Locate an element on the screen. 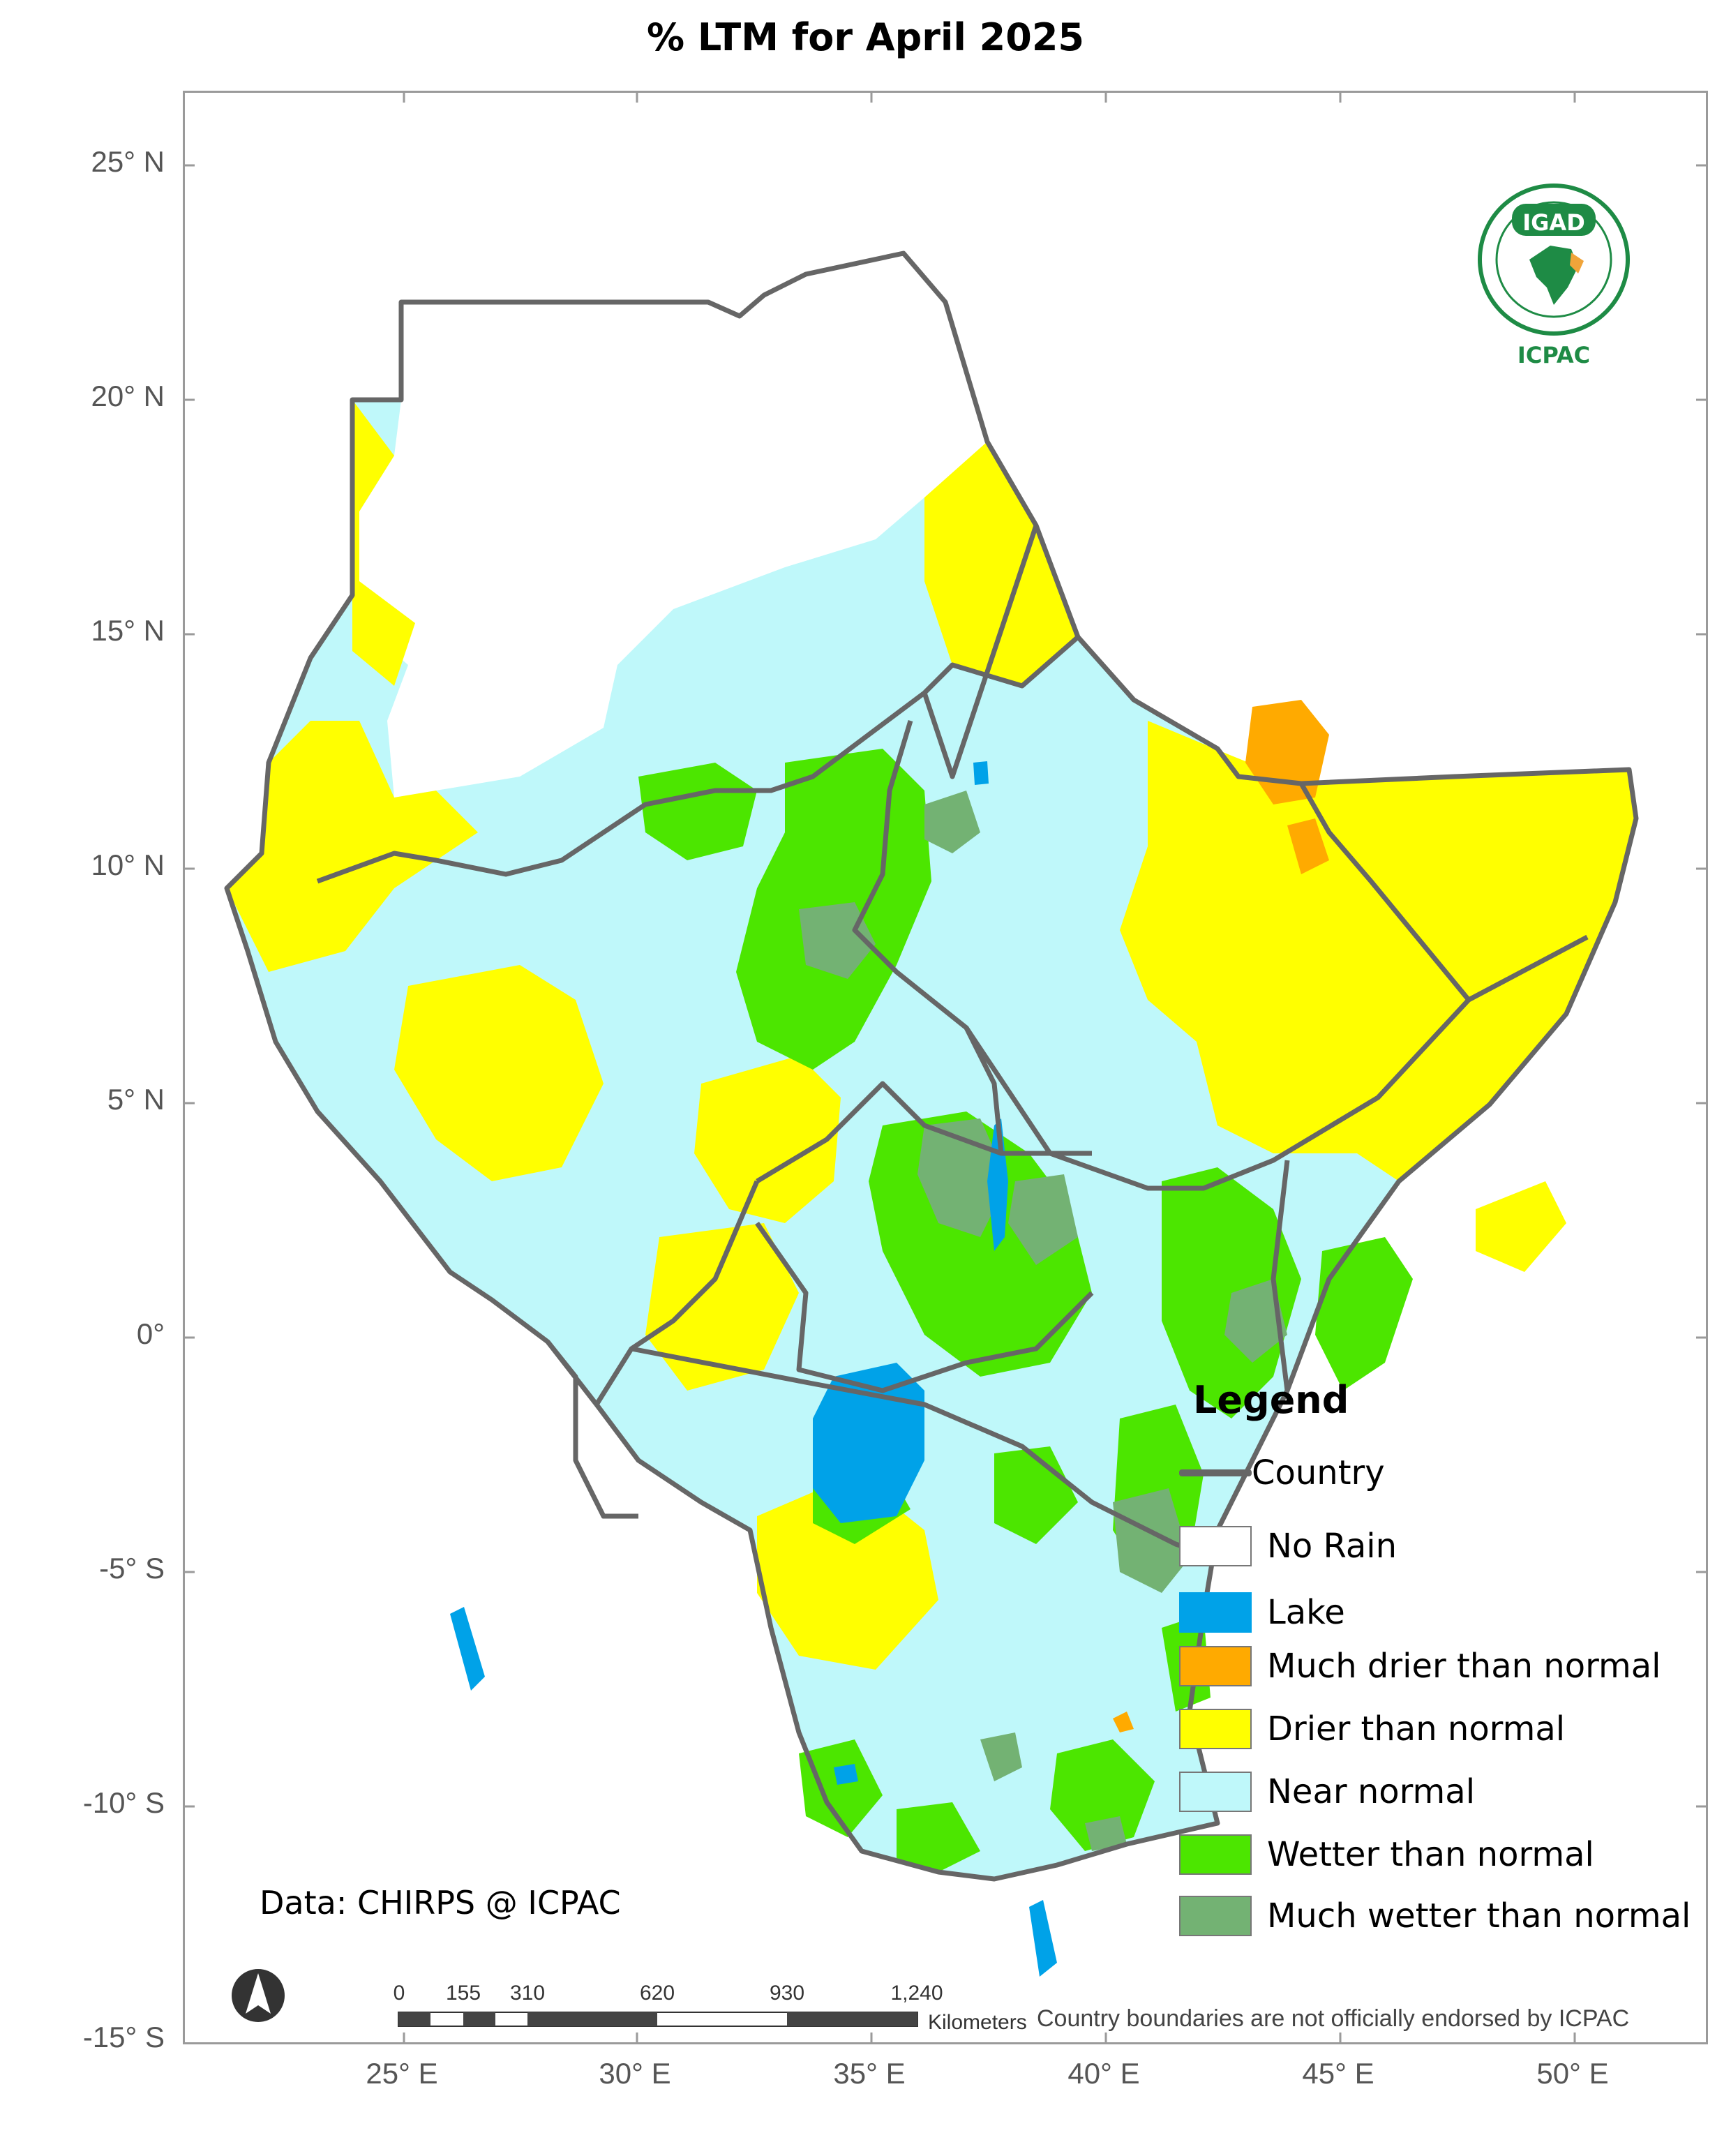 The width and height of the screenshot is (1731, 2156). lat-label-20n: 20° N is located at coordinates (128, 396).